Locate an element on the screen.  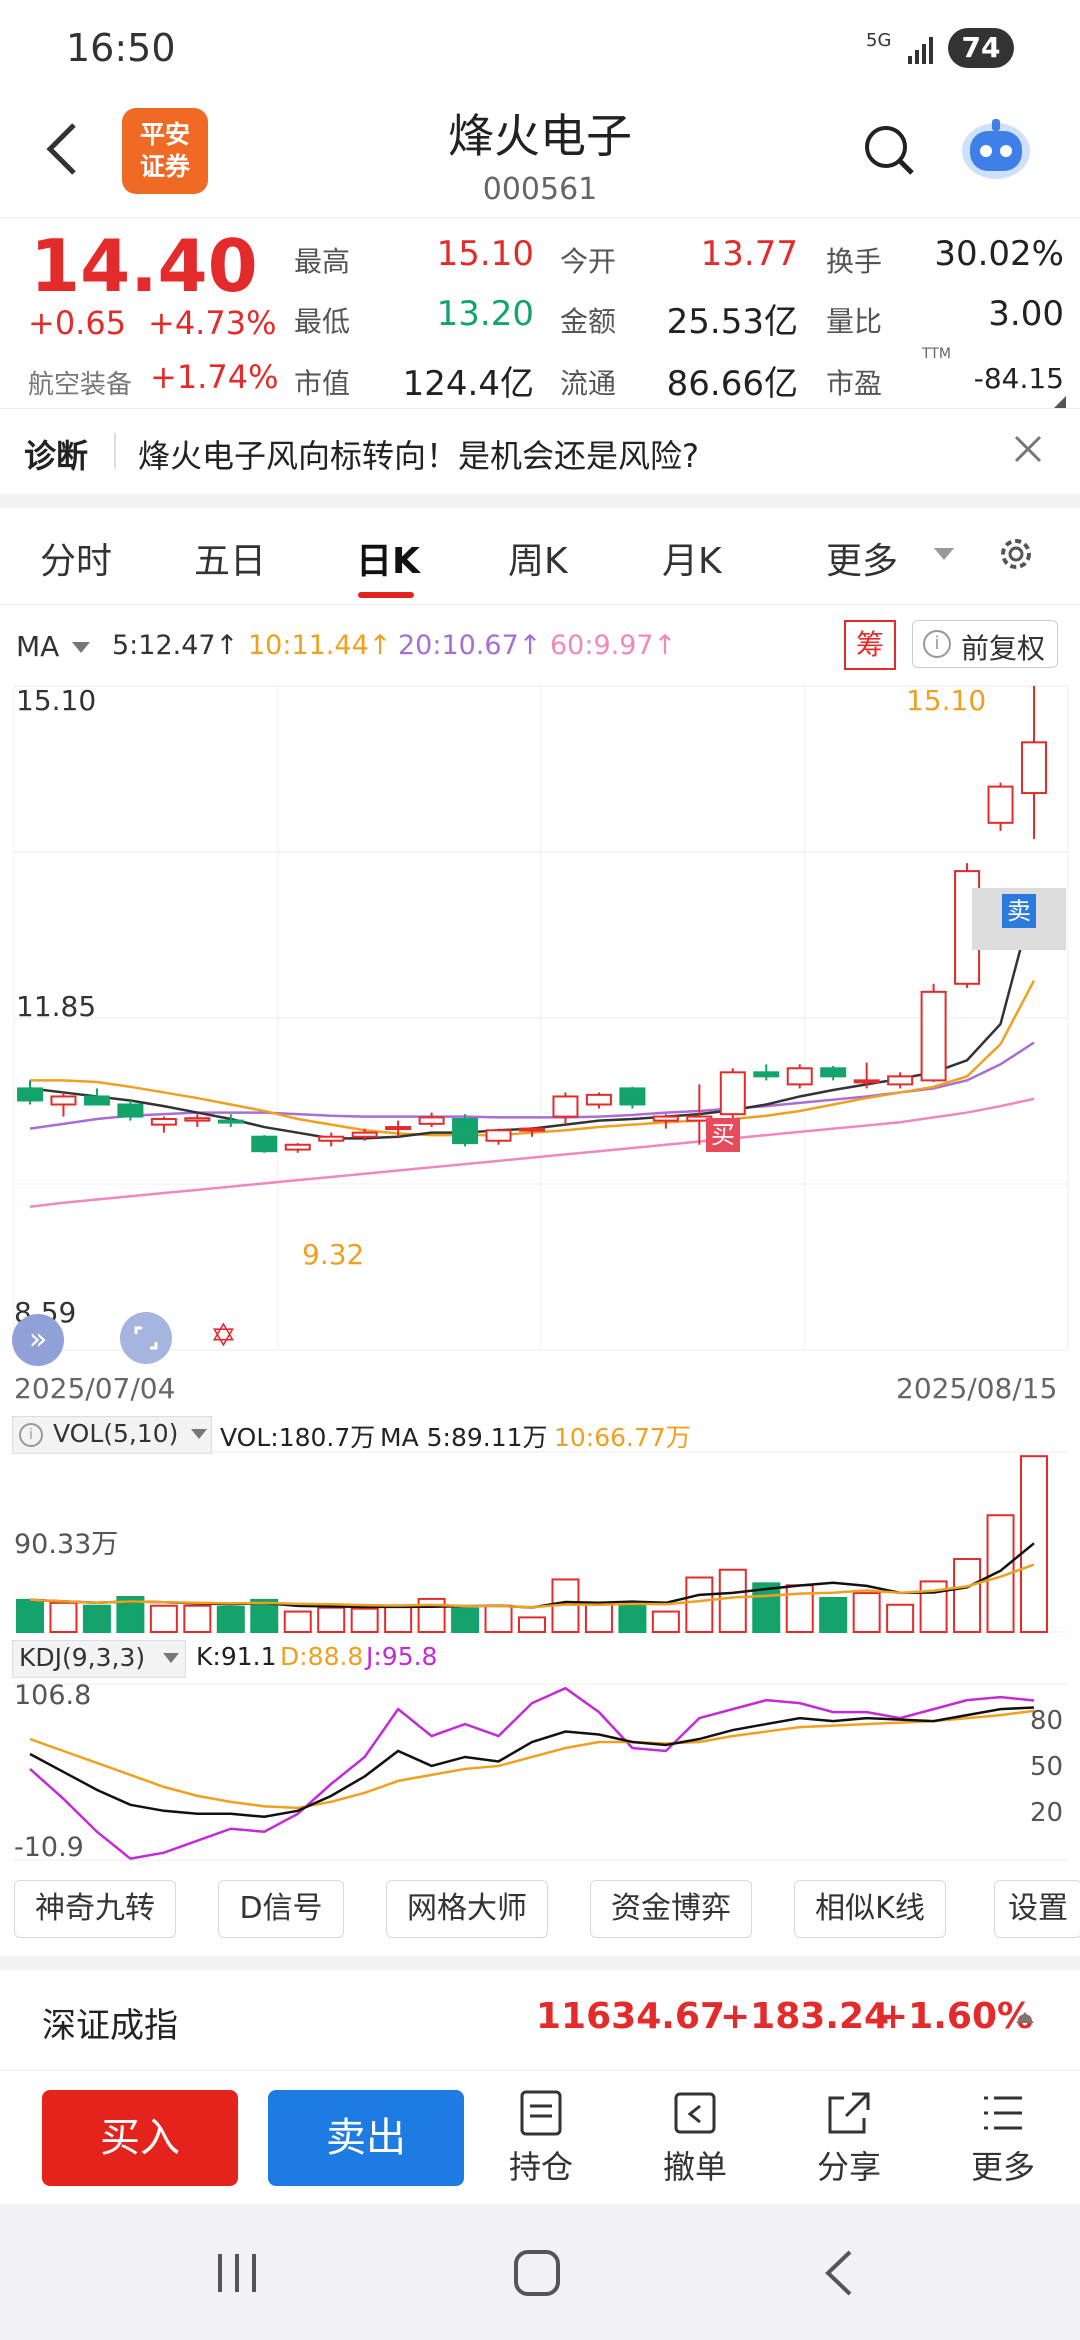
sell-button: 卖出 is located at coordinates (366, 2138).